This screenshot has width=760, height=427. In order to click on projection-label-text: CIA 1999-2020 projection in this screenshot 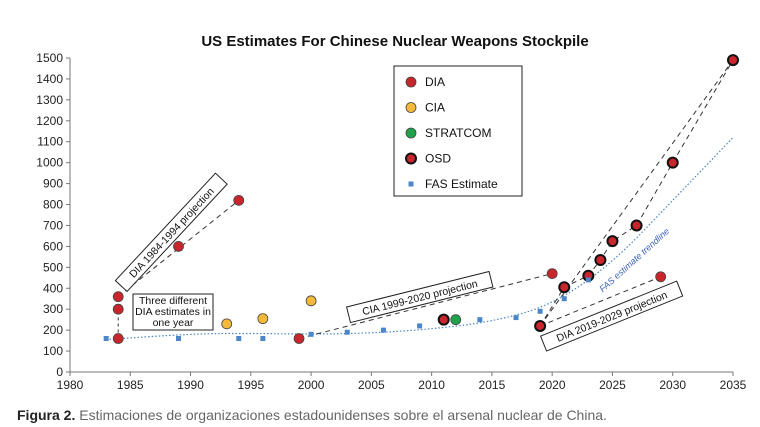, I will do `click(420, 298)`.